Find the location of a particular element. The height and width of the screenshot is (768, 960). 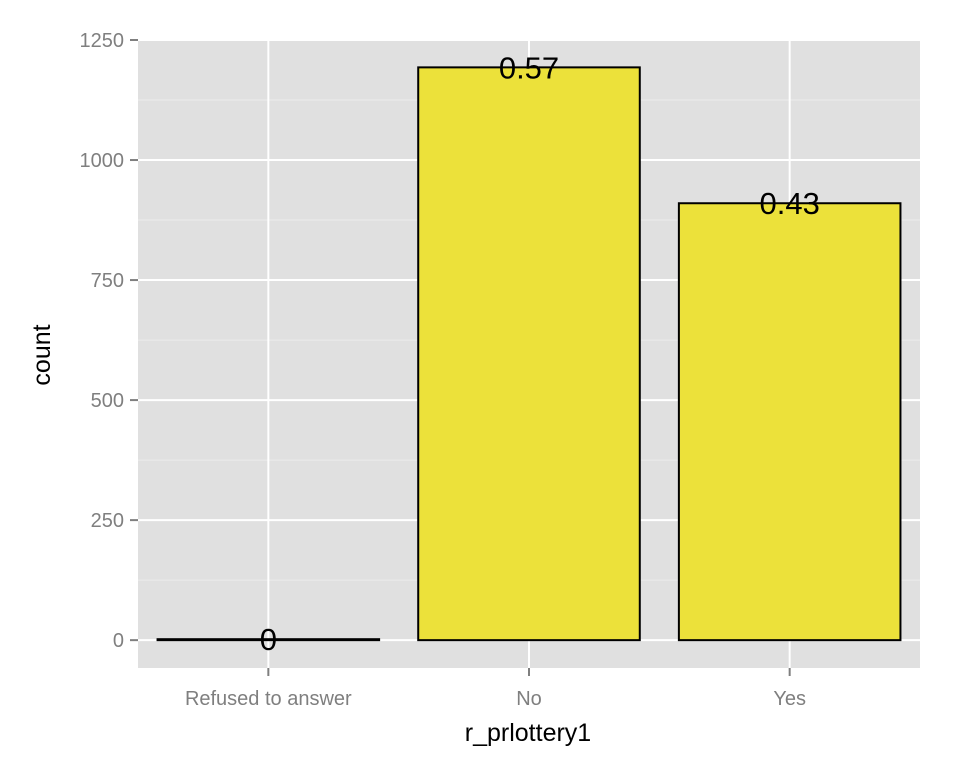

y-axis-title: count is located at coordinates (42, 354).